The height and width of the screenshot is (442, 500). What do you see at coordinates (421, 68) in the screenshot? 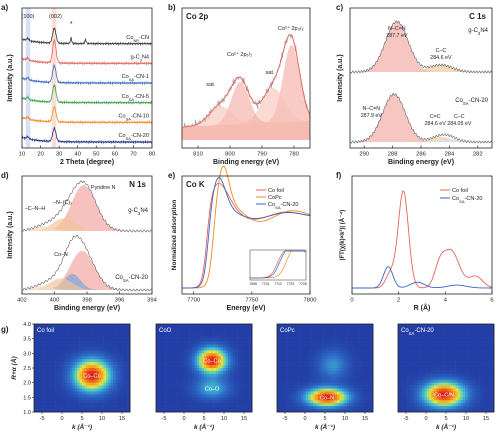
I see `fit-component` at bounding box center [421, 68].